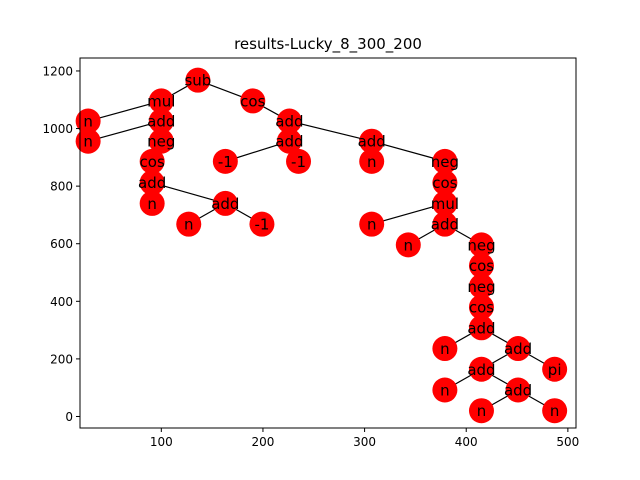  Describe the element at coordinates (466, 442) in the screenshot. I see `x-tick-label: 400` at that location.